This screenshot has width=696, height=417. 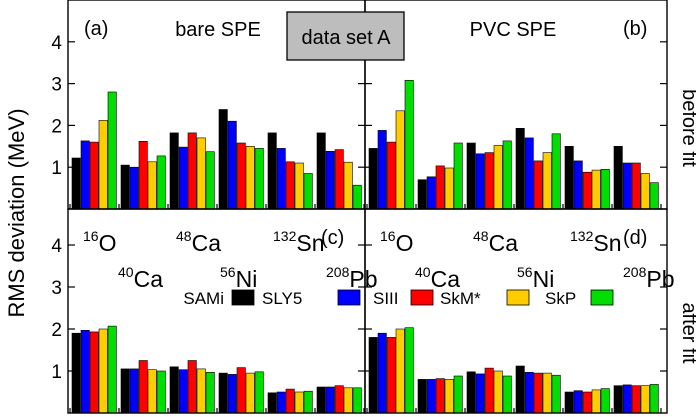 I want to click on bar-sly5-56ni, so click(x=232, y=165).